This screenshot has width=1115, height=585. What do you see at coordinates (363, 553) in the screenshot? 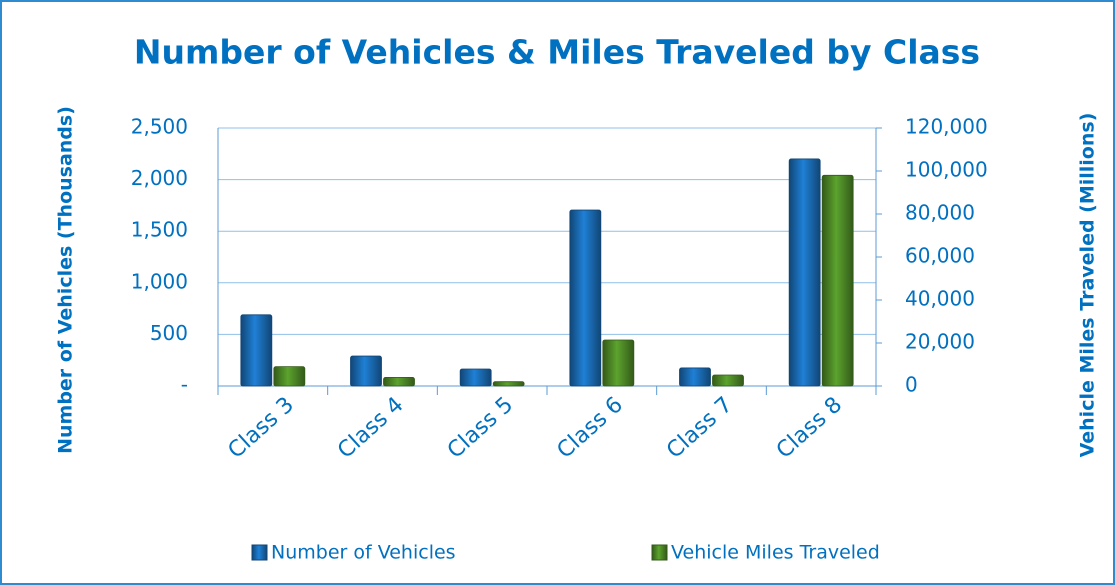
I see `legend-label: Number of Vehicles` at bounding box center [363, 553].